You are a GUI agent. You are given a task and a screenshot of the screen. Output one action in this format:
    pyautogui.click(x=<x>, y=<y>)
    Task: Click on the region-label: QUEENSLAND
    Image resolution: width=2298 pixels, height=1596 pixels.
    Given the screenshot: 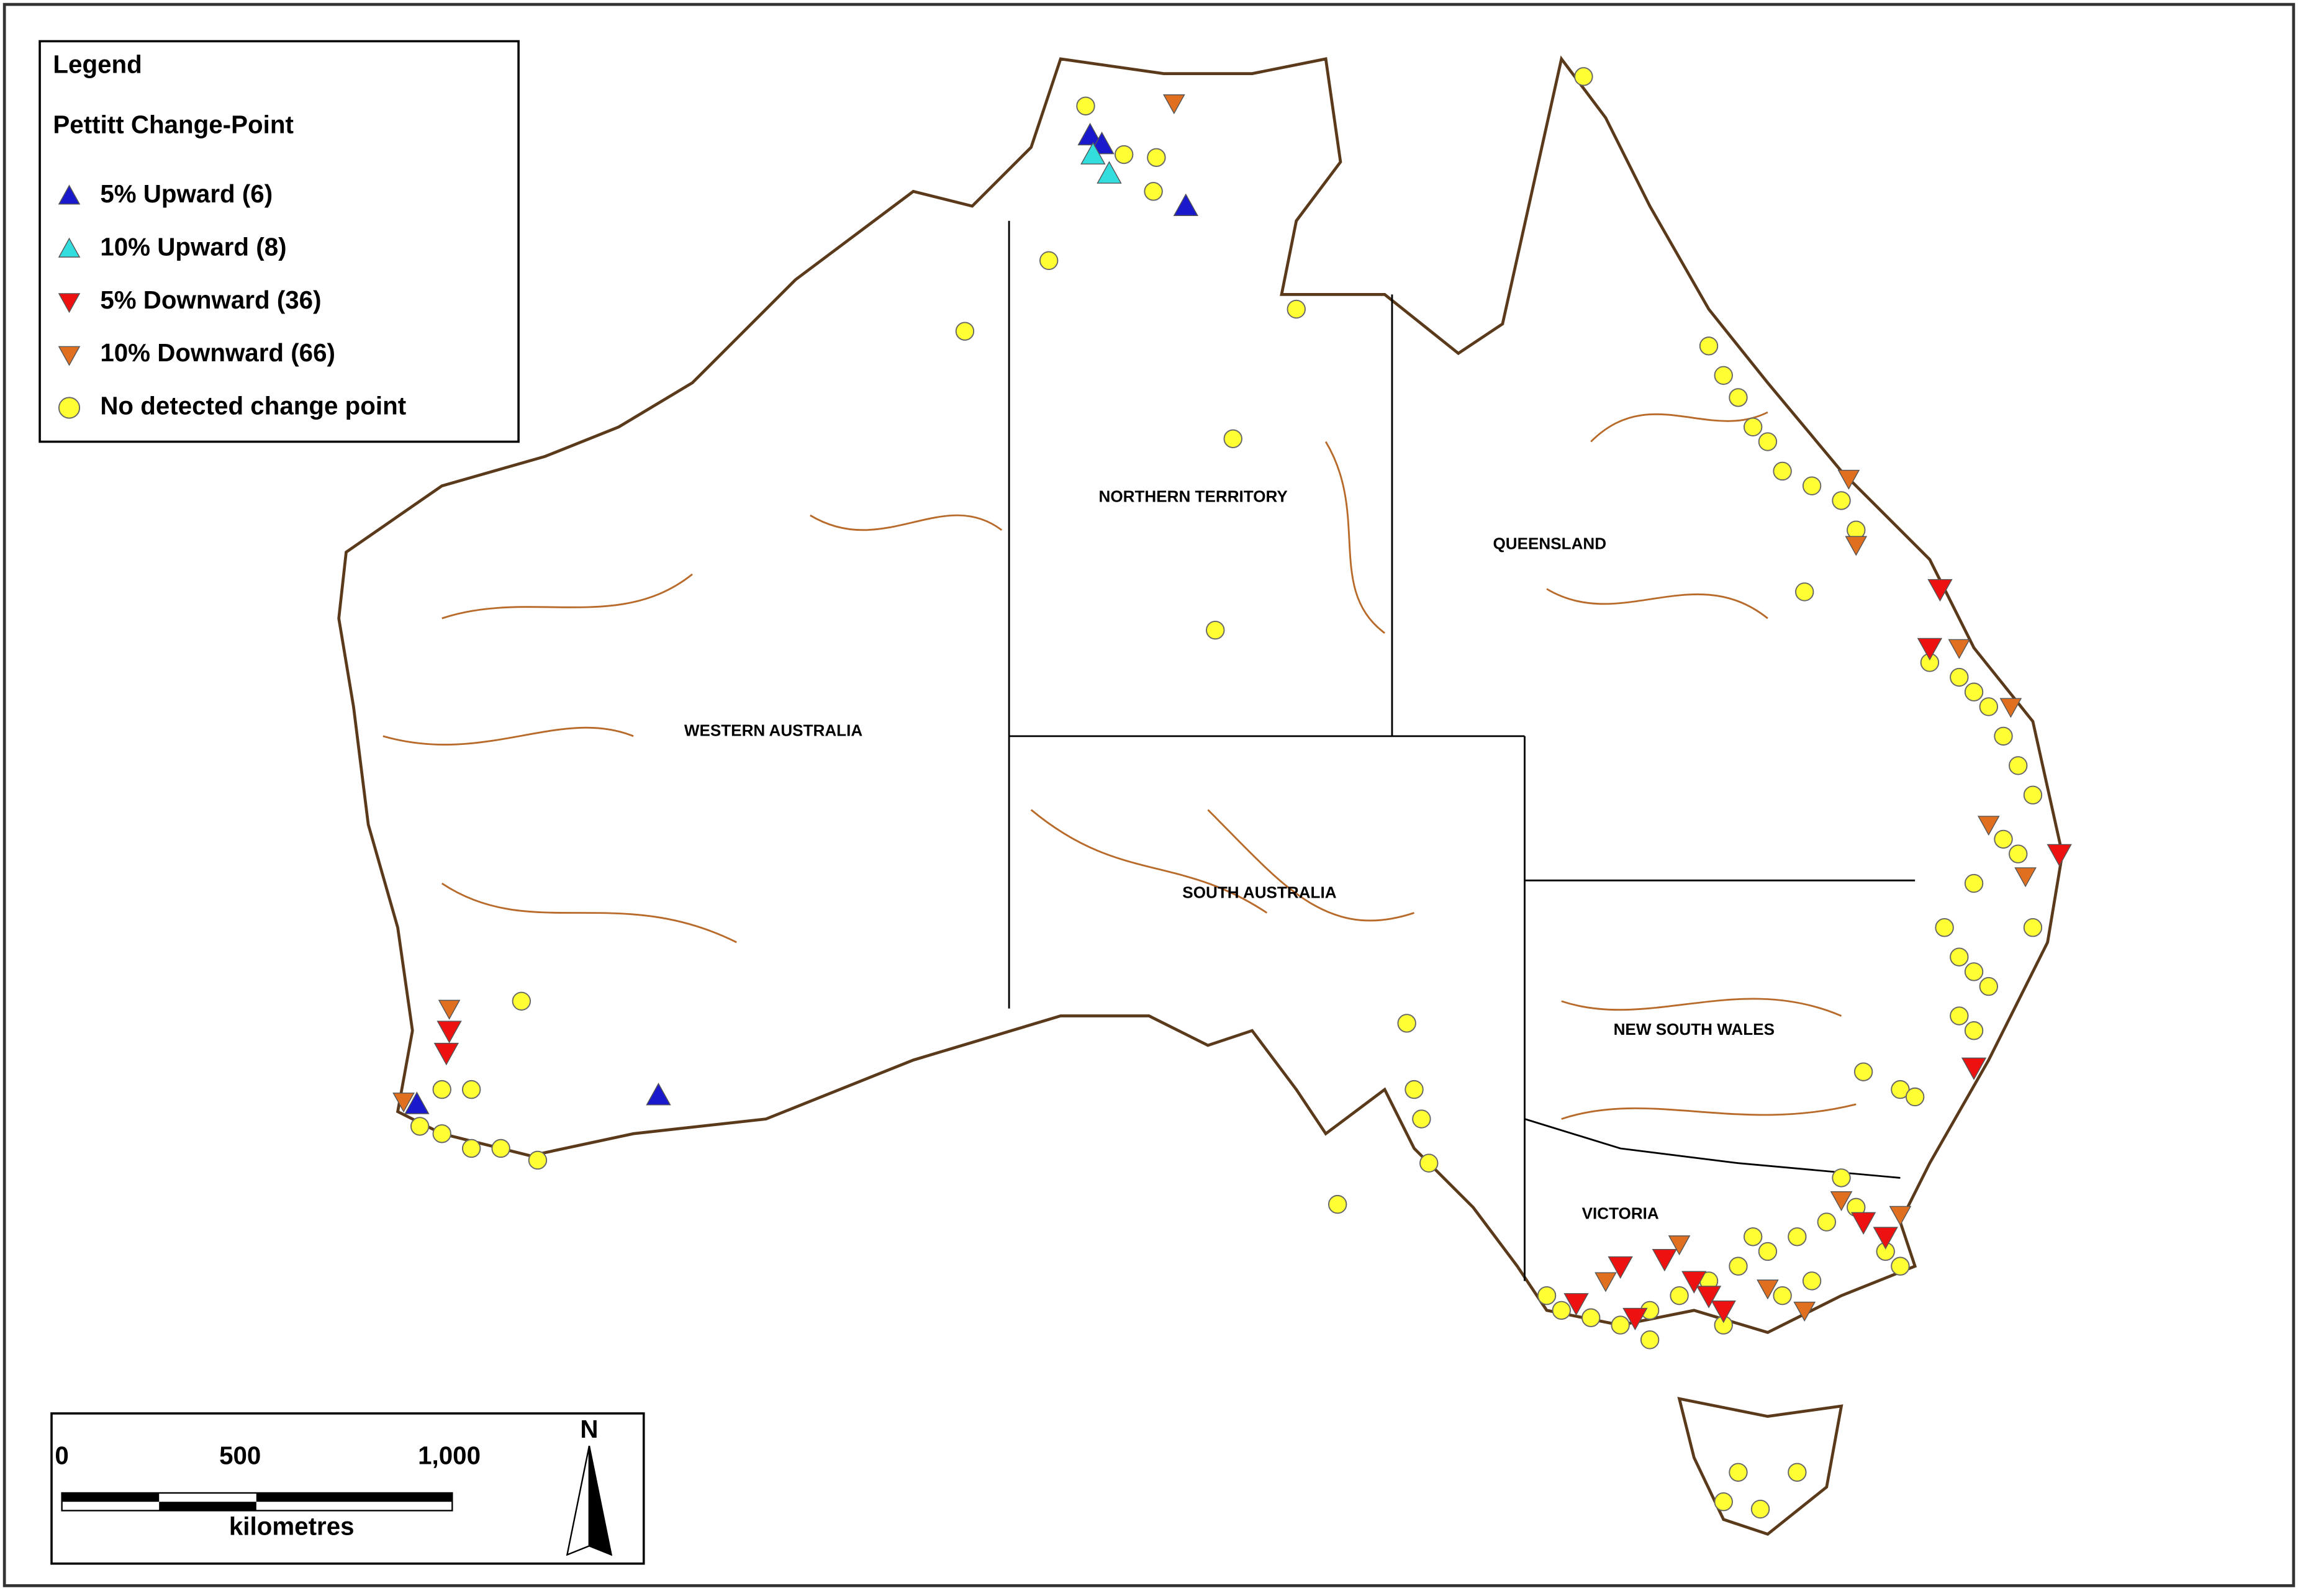 What is the action you would take?
    pyautogui.click(x=1550, y=543)
    